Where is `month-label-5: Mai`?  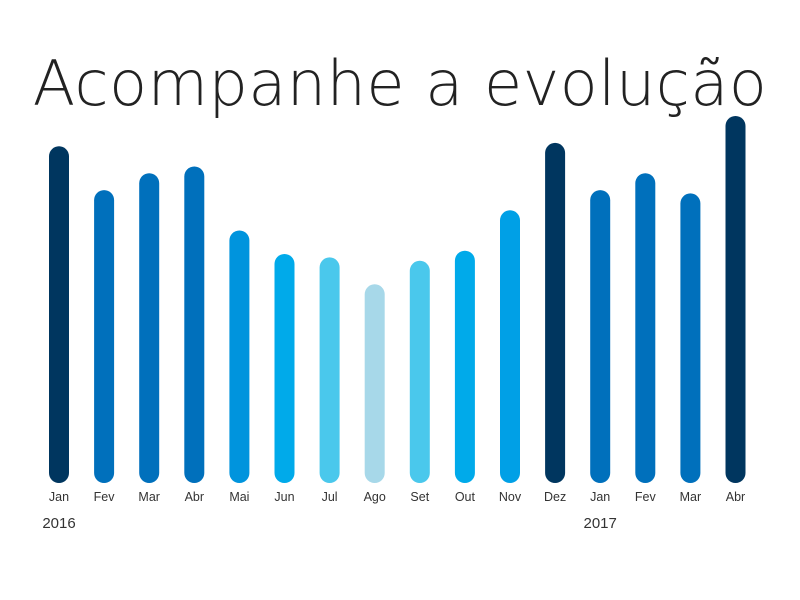 month-label-5: Mai is located at coordinates (239, 497).